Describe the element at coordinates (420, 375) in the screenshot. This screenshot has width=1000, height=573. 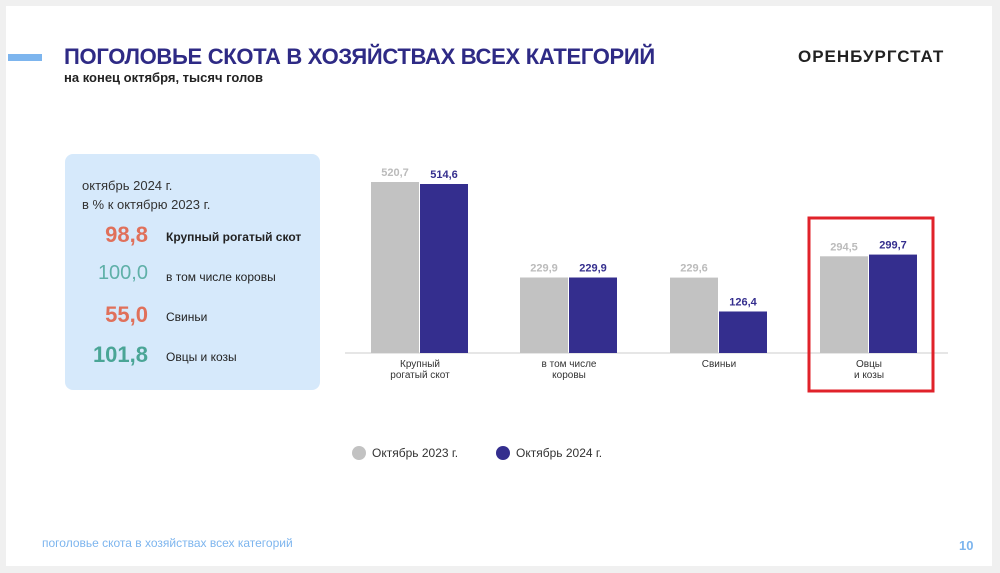
I see `category-label: рогатый скот` at that location.